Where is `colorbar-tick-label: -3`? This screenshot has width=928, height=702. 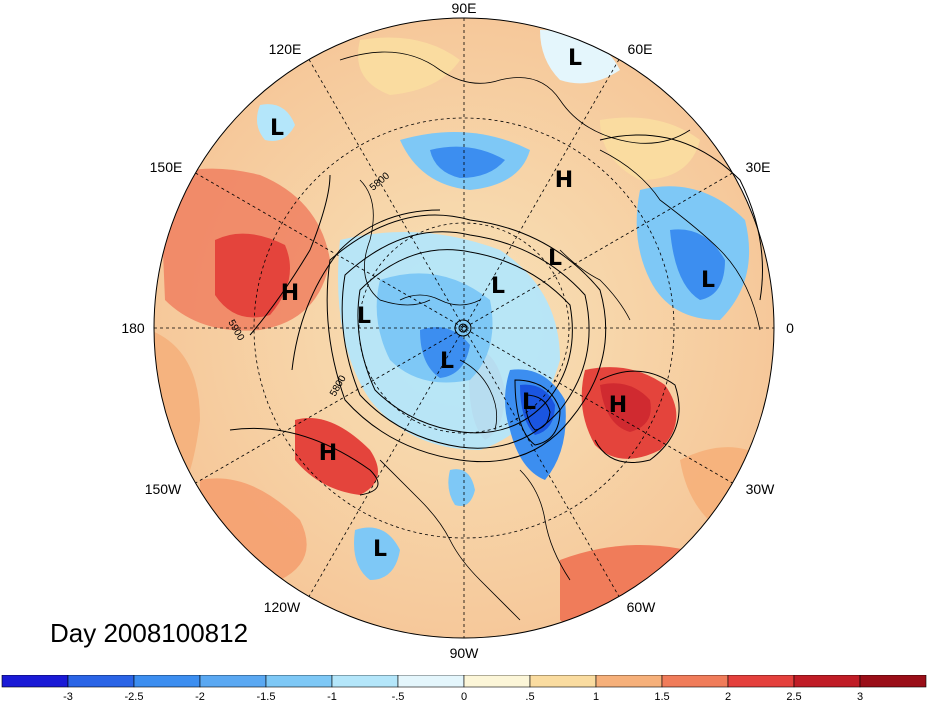 colorbar-tick-label: -3 is located at coordinates (68, 696).